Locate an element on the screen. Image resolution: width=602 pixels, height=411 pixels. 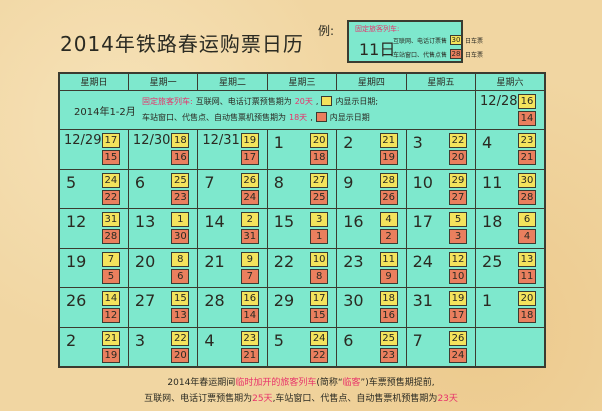
online-sale-date: 3 is located at coordinates (319, 219).